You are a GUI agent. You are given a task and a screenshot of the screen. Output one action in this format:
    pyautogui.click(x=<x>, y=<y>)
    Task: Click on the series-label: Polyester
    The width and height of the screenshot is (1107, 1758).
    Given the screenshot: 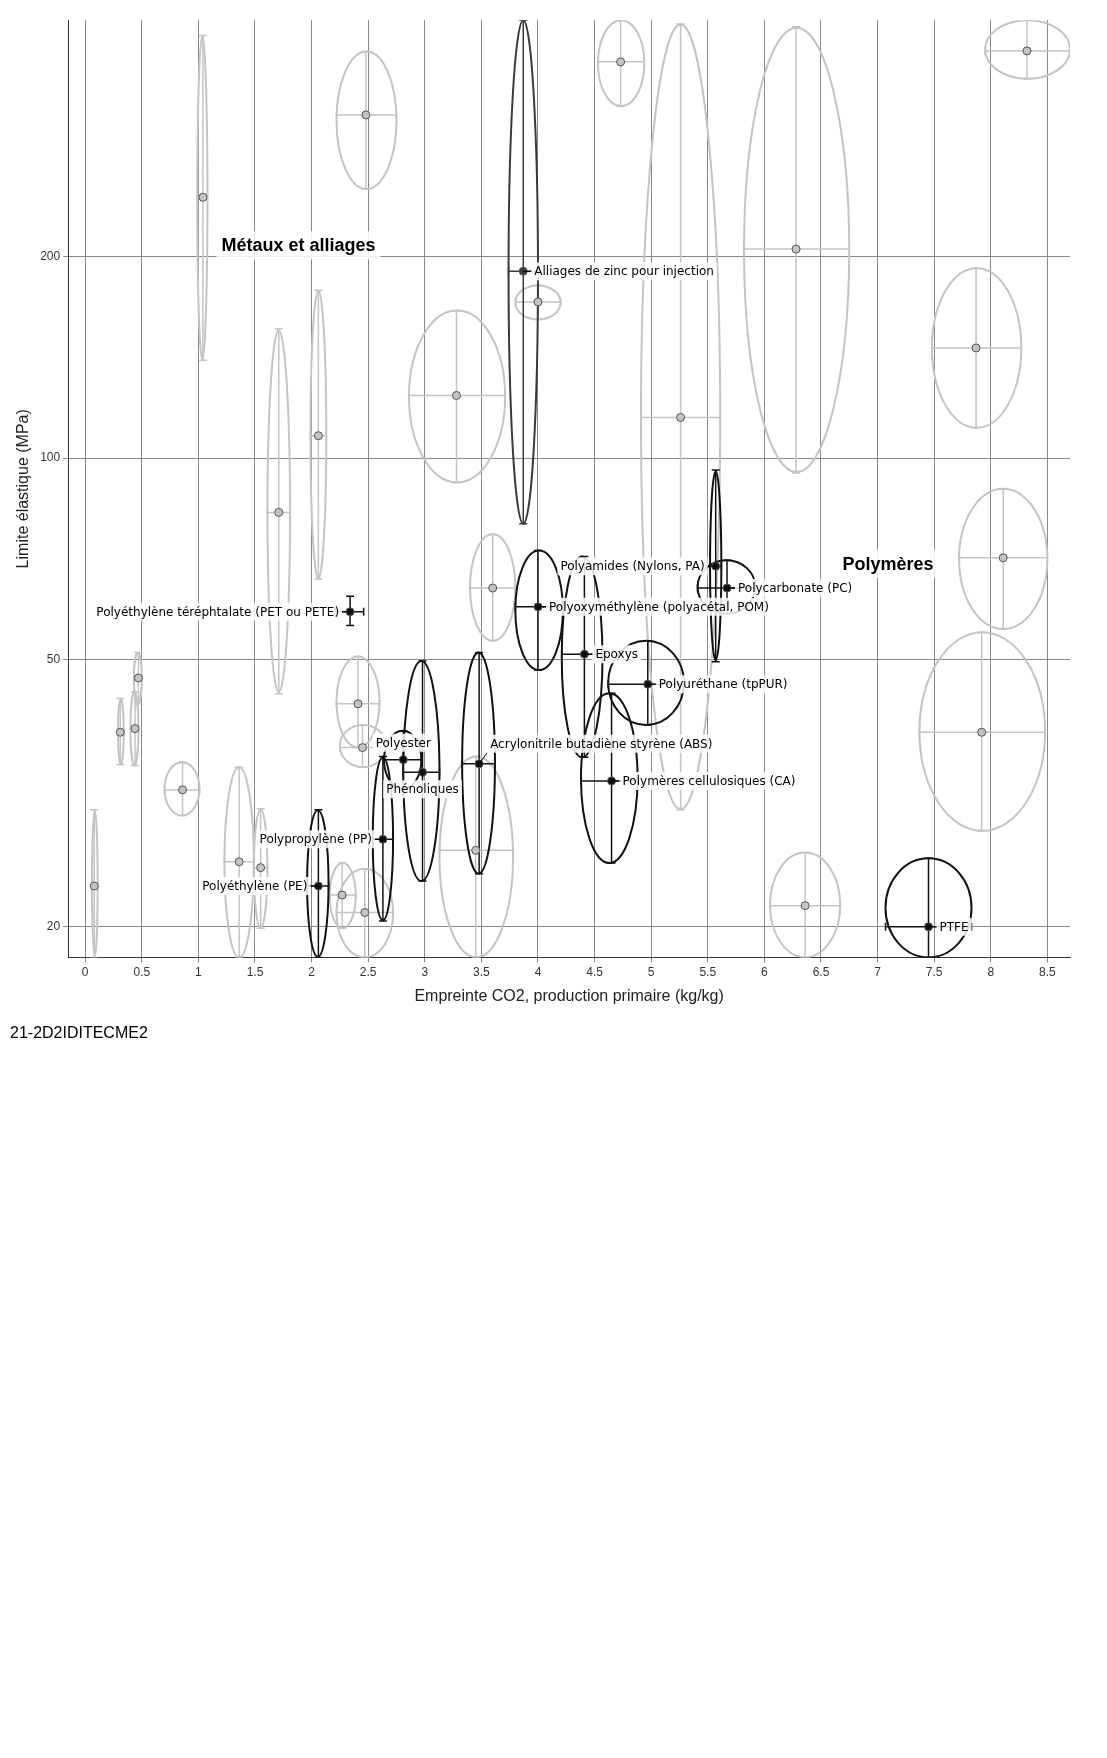 What is the action you would take?
    pyautogui.click(x=403, y=742)
    